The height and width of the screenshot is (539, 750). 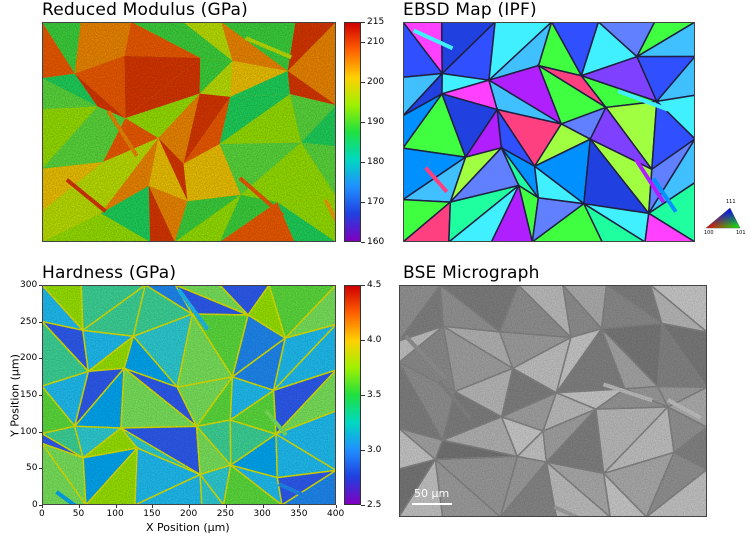 I want to click on y-tick-label: 300, so click(x=29, y=285).